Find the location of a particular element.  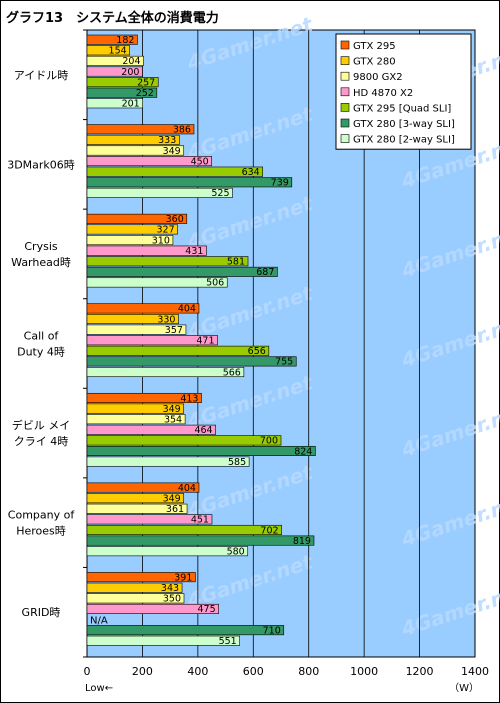

bar-value-label: 739 is located at coordinates (280, 183).